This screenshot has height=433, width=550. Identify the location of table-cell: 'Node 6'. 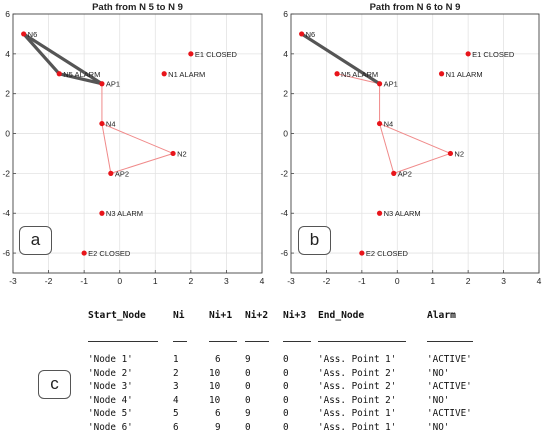
(110, 427).